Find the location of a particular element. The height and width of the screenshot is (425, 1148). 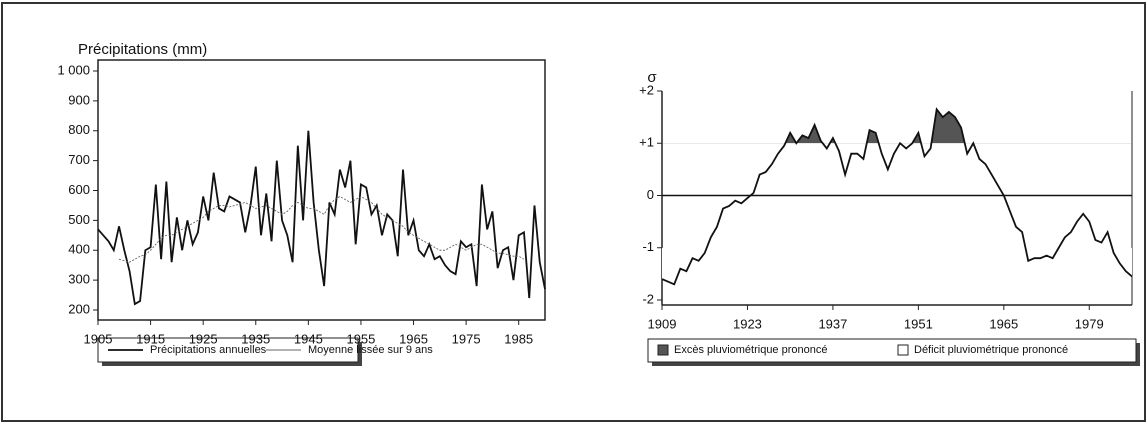

legend-label: Déficit pluviométrique prononcé is located at coordinates (991, 350).